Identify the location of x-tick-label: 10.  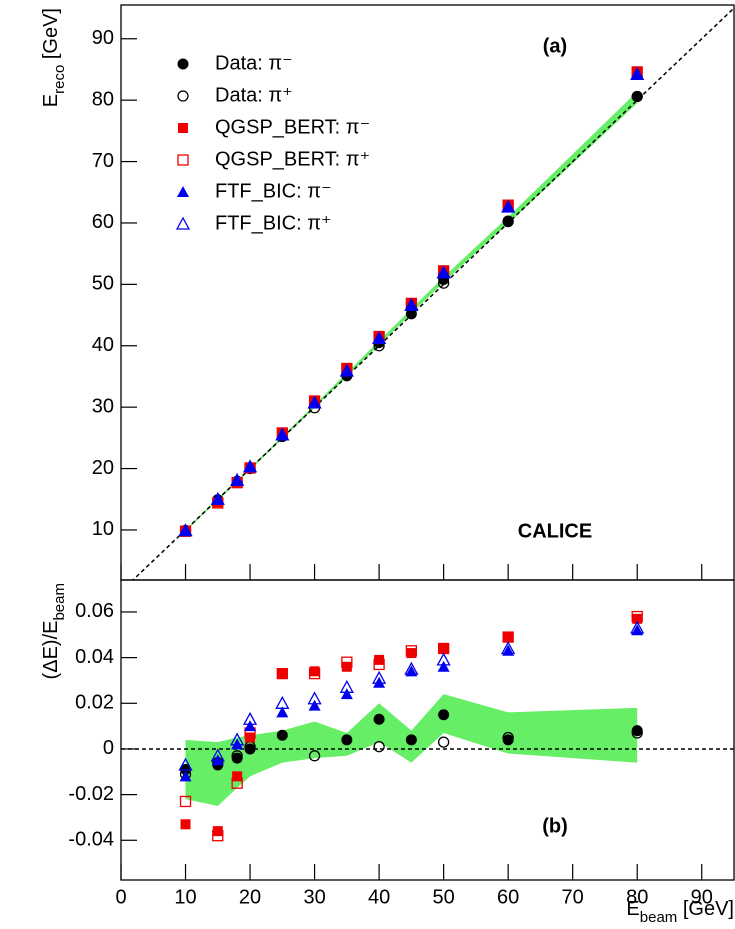
(185, 897).